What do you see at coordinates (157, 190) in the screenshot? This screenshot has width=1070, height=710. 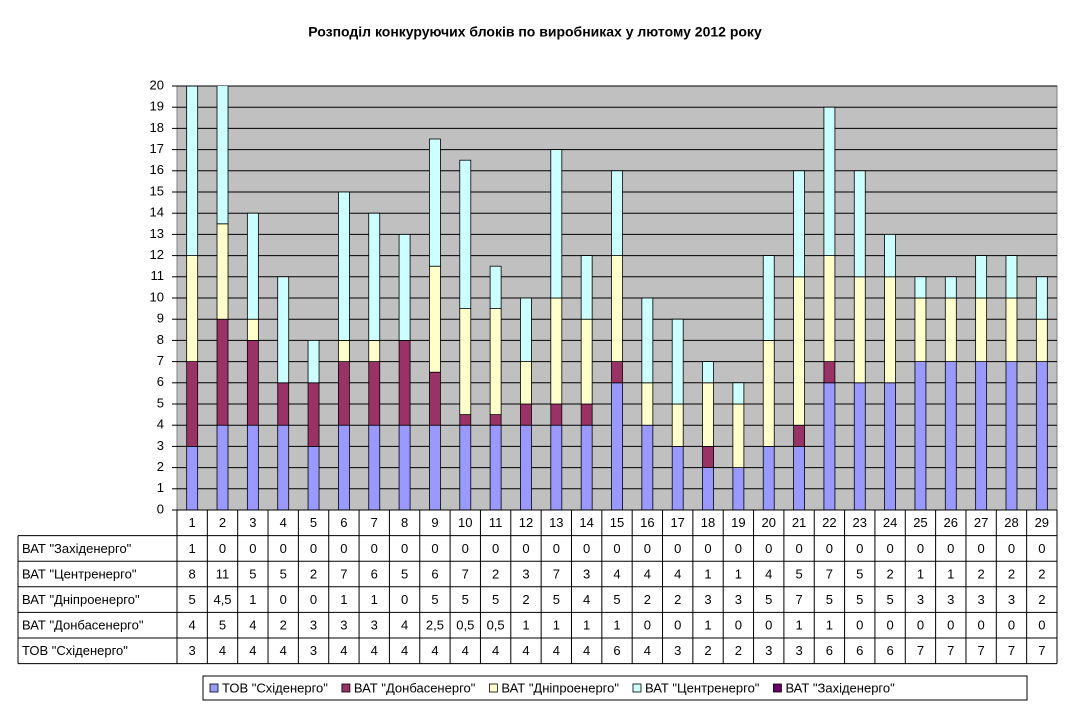 I see `y-tick-label: 15` at bounding box center [157, 190].